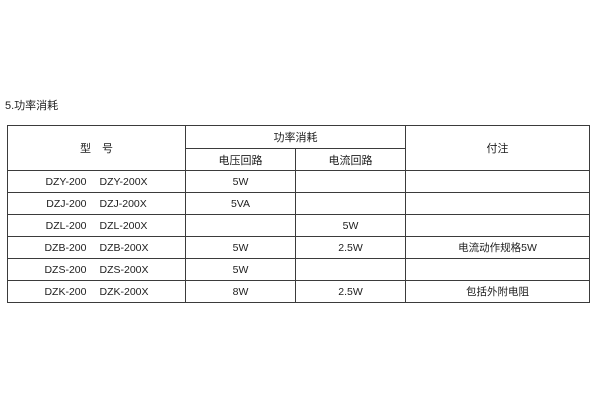 The width and height of the screenshot is (600, 400). What do you see at coordinates (123, 225) in the screenshot?
I see `model-variant-name: DZL-200X` at bounding box center [123, 225].